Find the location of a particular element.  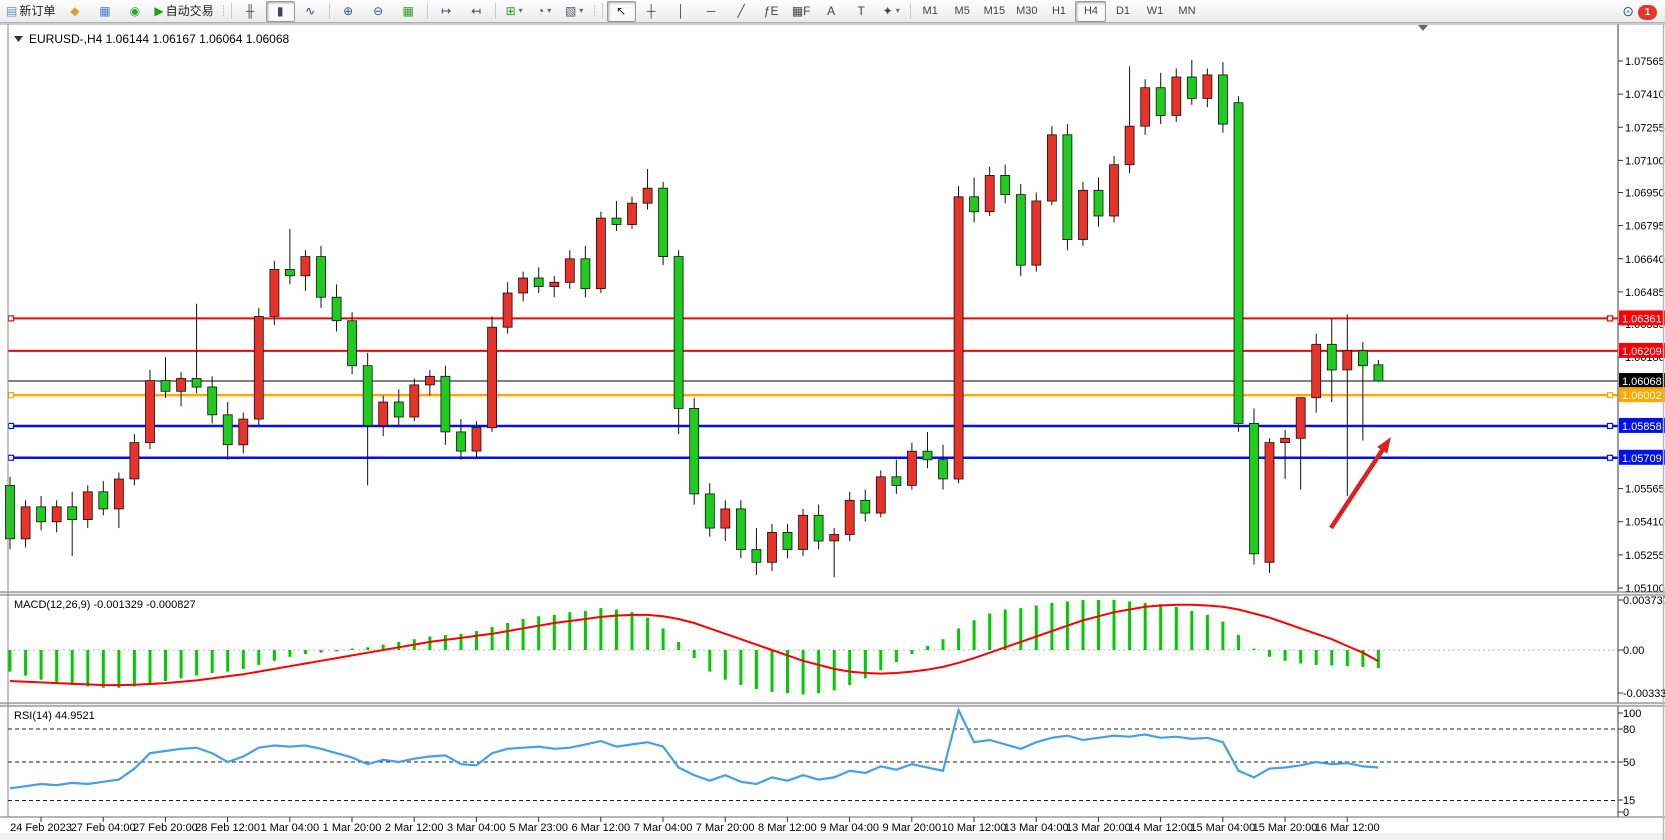

broadcast-icon: ◉ is located at coordinates (134, 11).